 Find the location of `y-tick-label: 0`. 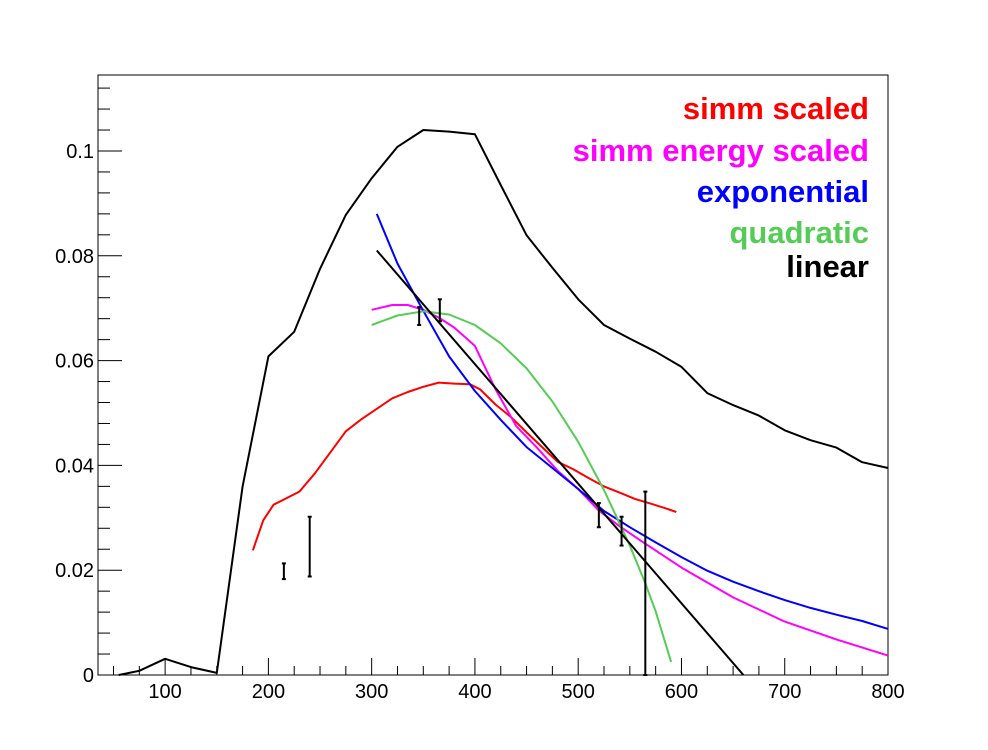

y-tick-label: 0 is located at coordinates (88, 676).